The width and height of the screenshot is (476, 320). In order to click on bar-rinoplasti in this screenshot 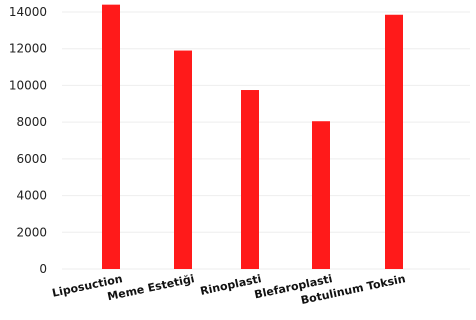, I will do `click(250, 180)`.